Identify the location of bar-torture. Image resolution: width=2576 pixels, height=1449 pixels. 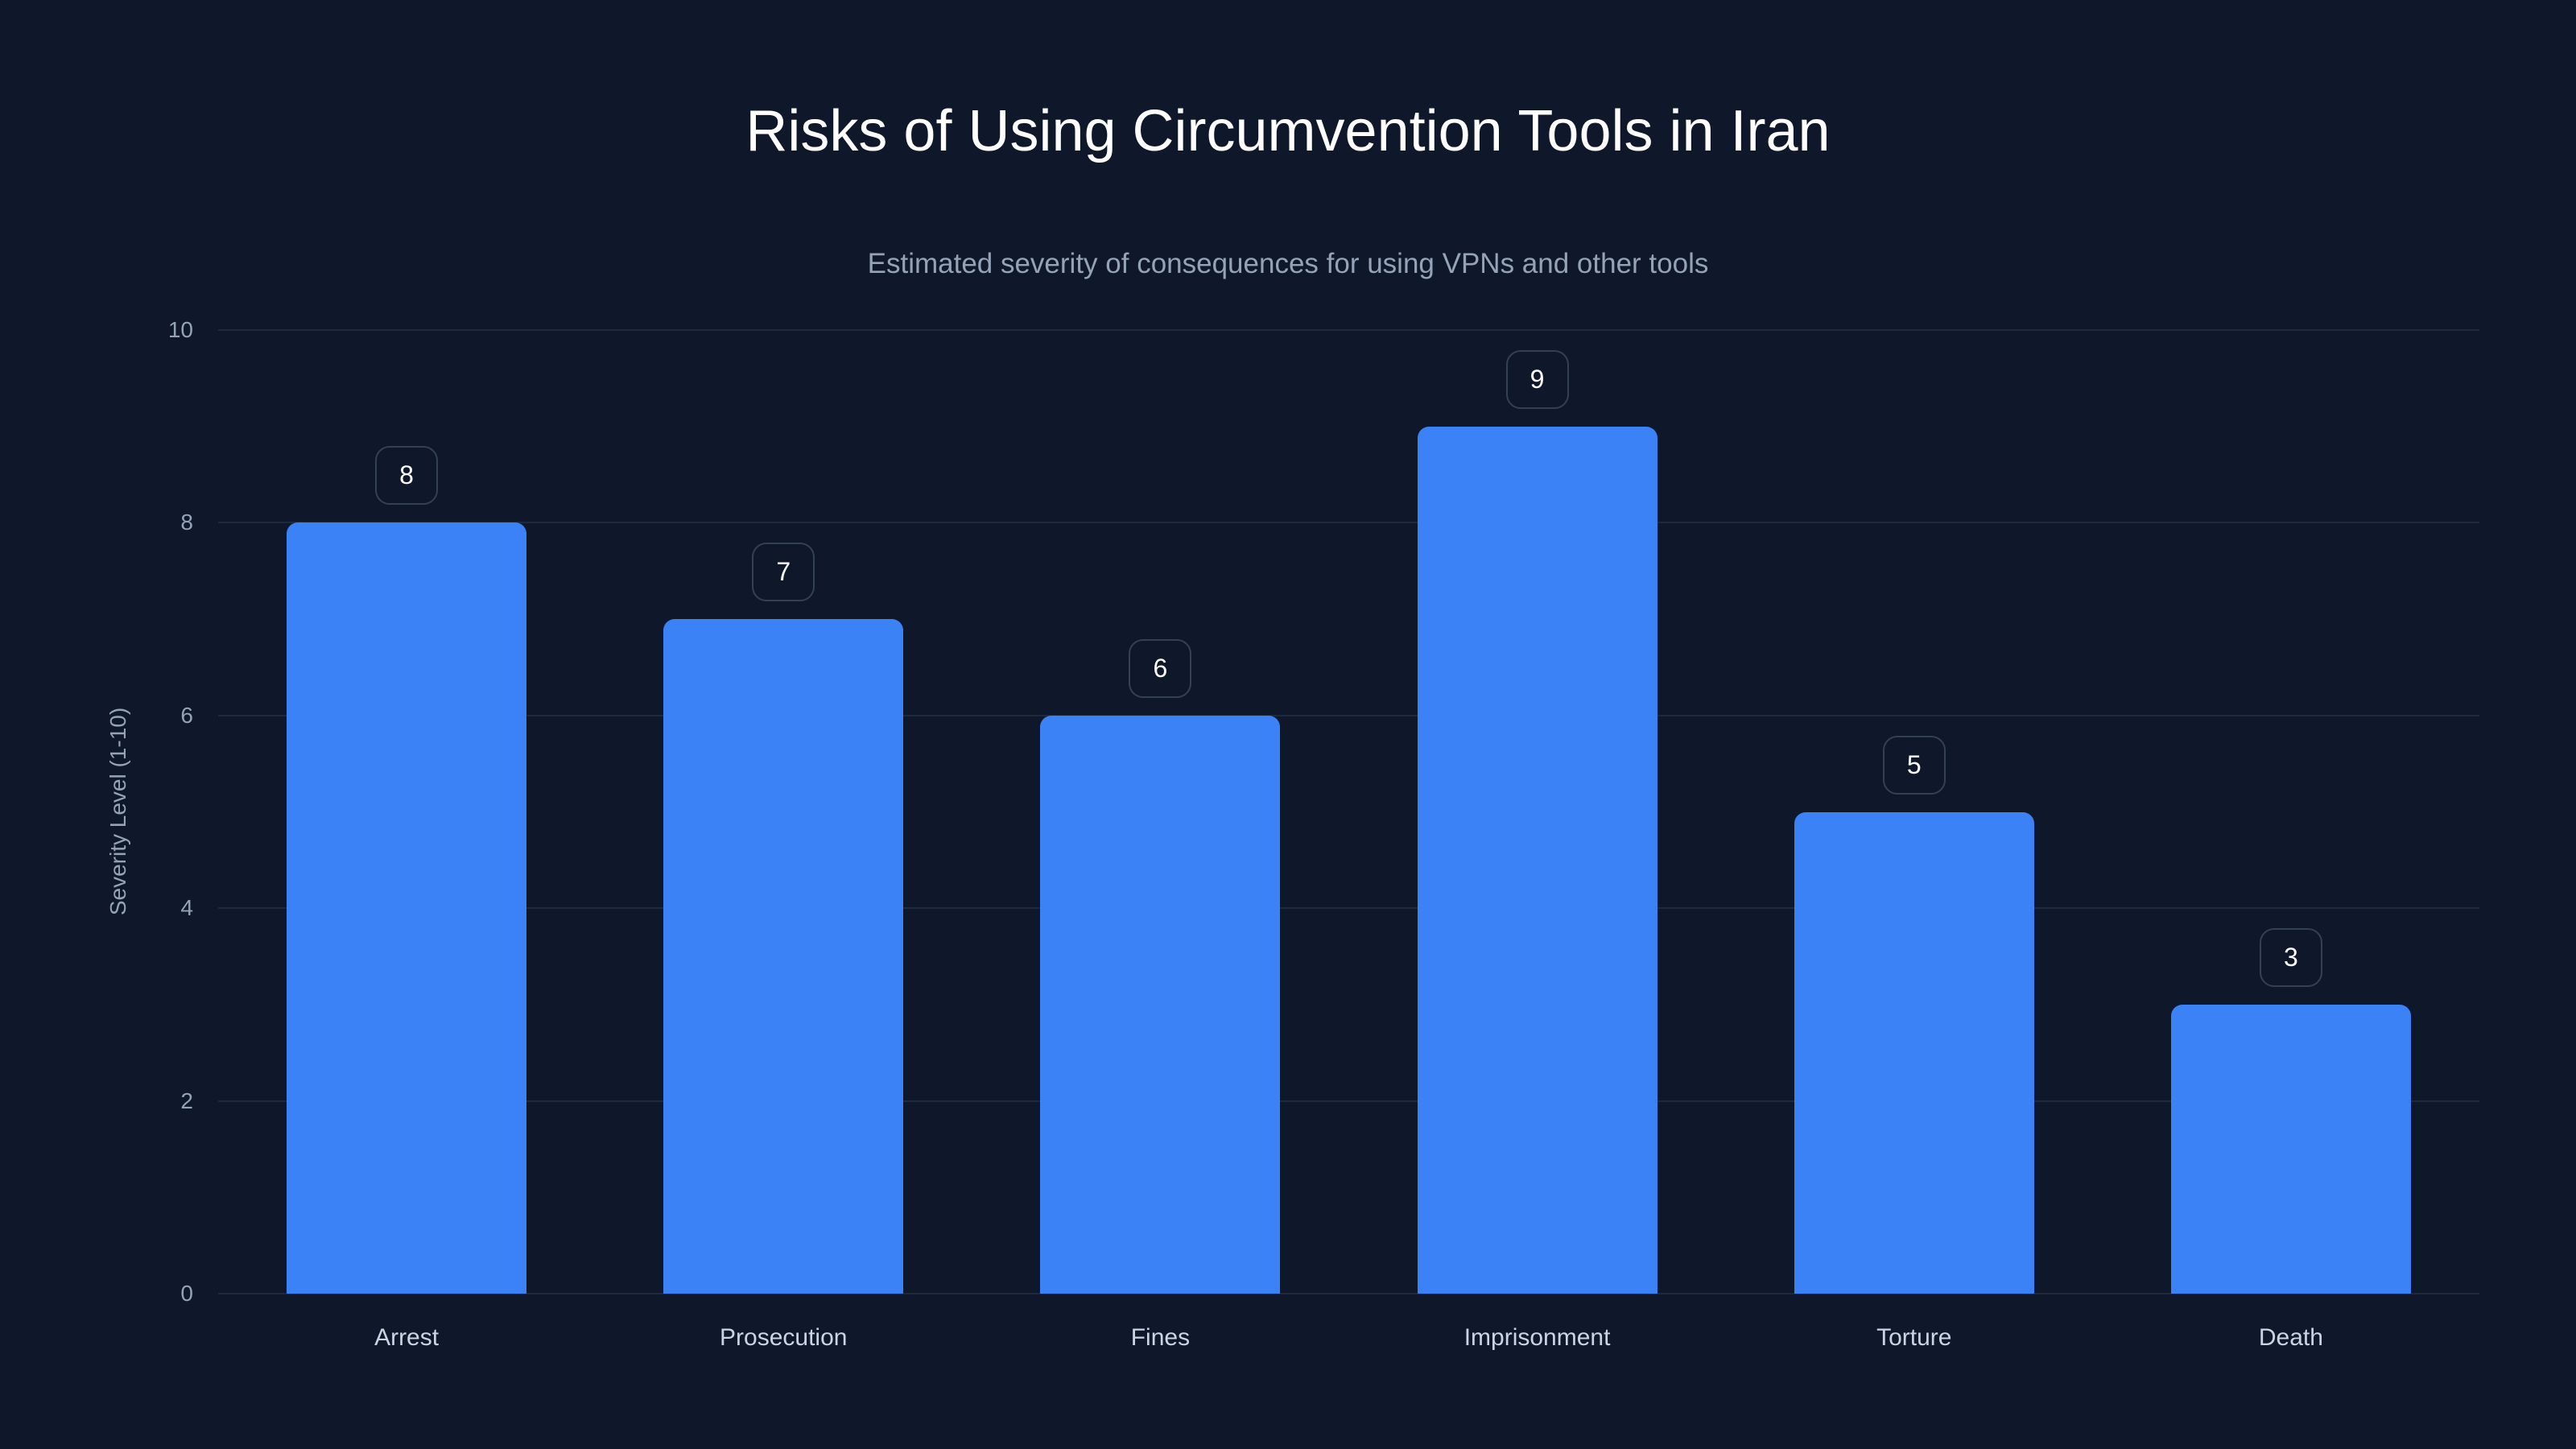
(1914, 1052).